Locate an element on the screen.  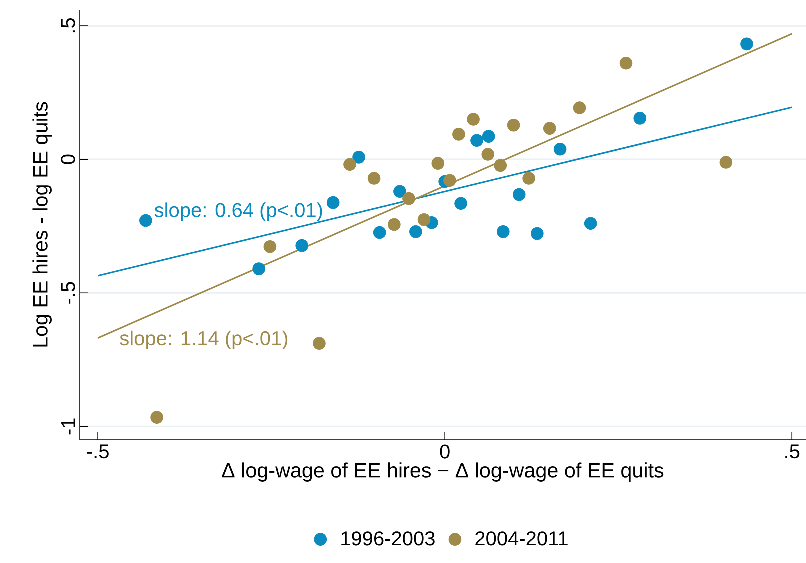
annotation: slope: 1.14 (p<.01) is located at coordinates (204, 340).